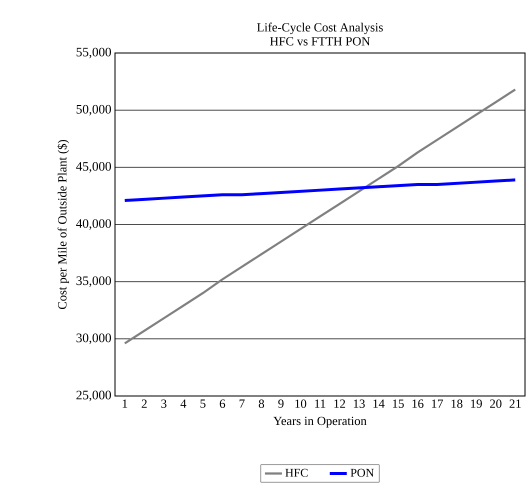 Image resolution: width=528 pixels, height=503 pixels. I want to click on x-tick-label: 1, so click(125, 404).